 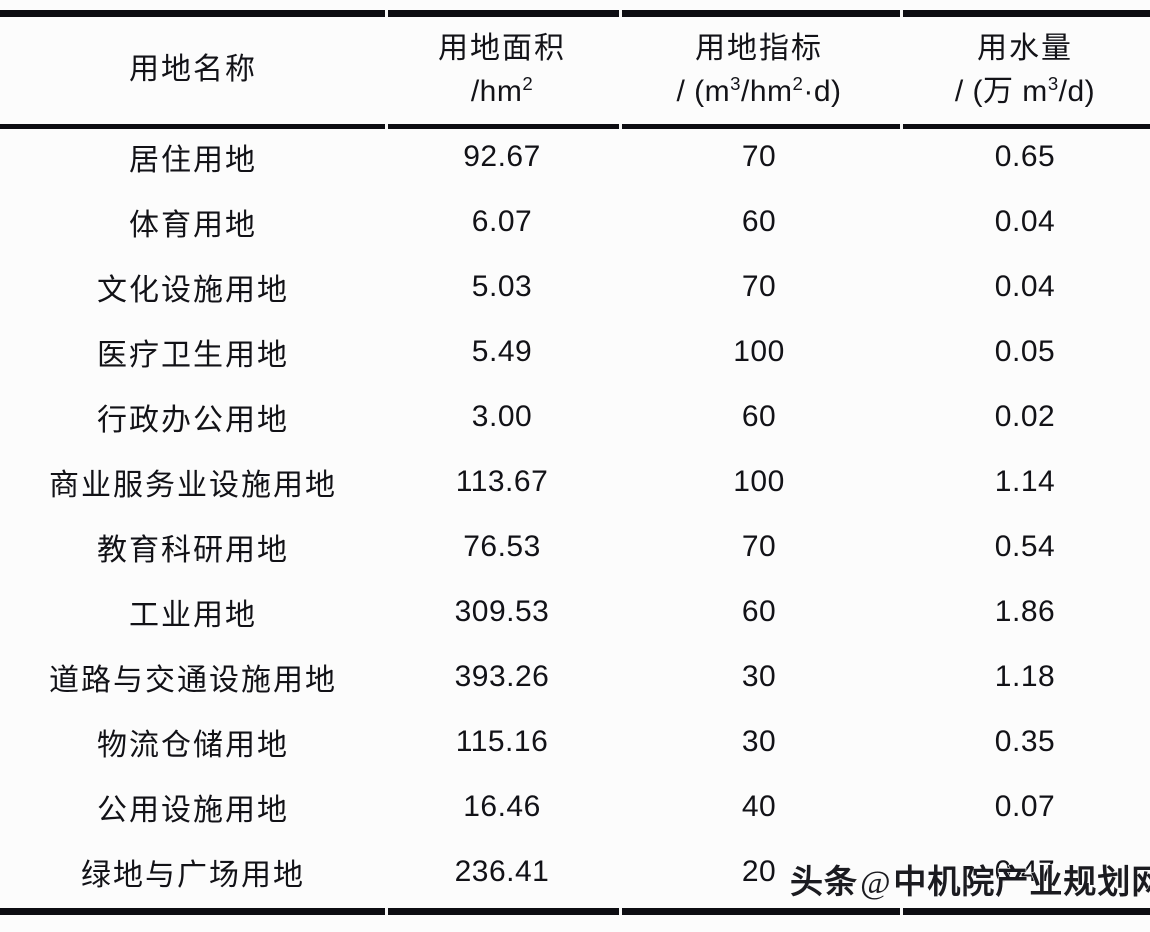 What do you see at coordinates (759, 806) in the screenshot?
I see `cell-water-index: 40` at bounding box center [759, 806].